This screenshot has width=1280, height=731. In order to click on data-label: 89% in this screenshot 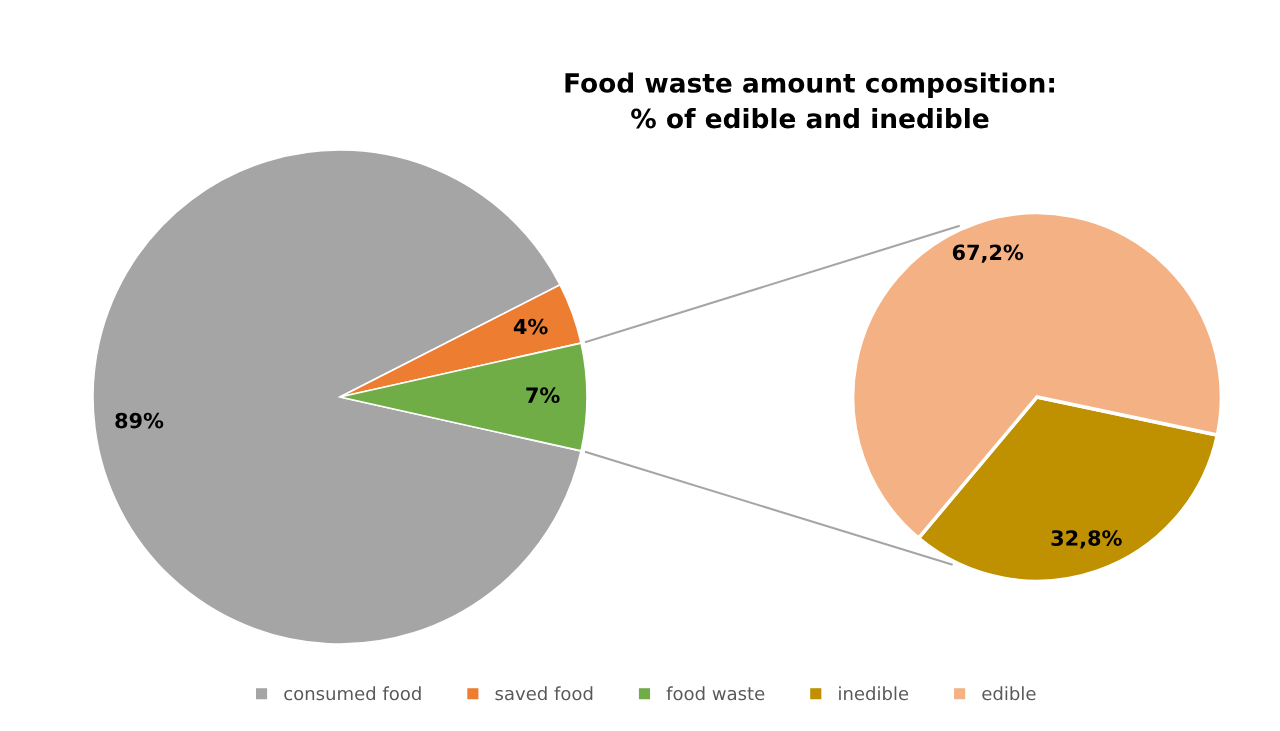, I will do `click(139, 420)`.